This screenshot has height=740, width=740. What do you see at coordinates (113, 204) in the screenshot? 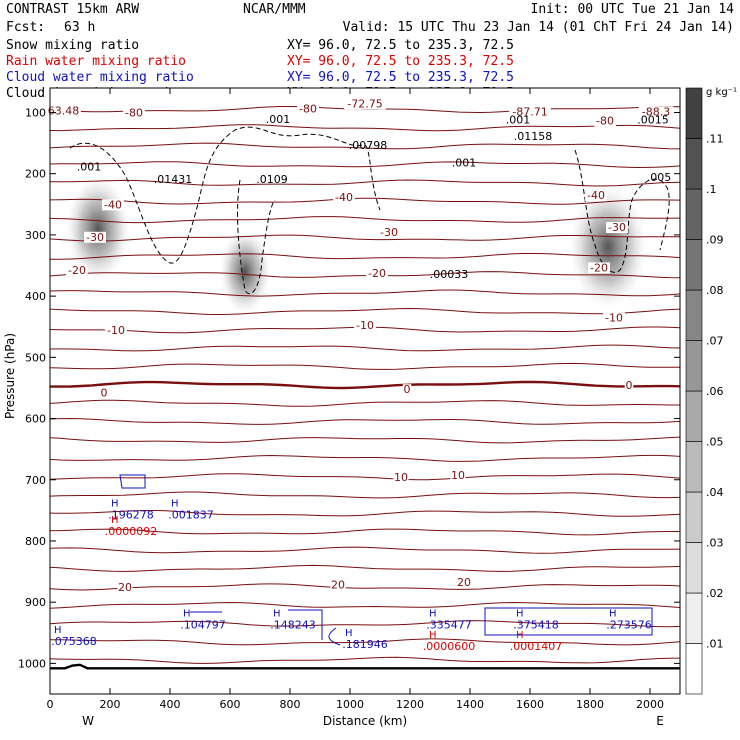
I see `temperature-label: -40` at bounding box center [113, 204].